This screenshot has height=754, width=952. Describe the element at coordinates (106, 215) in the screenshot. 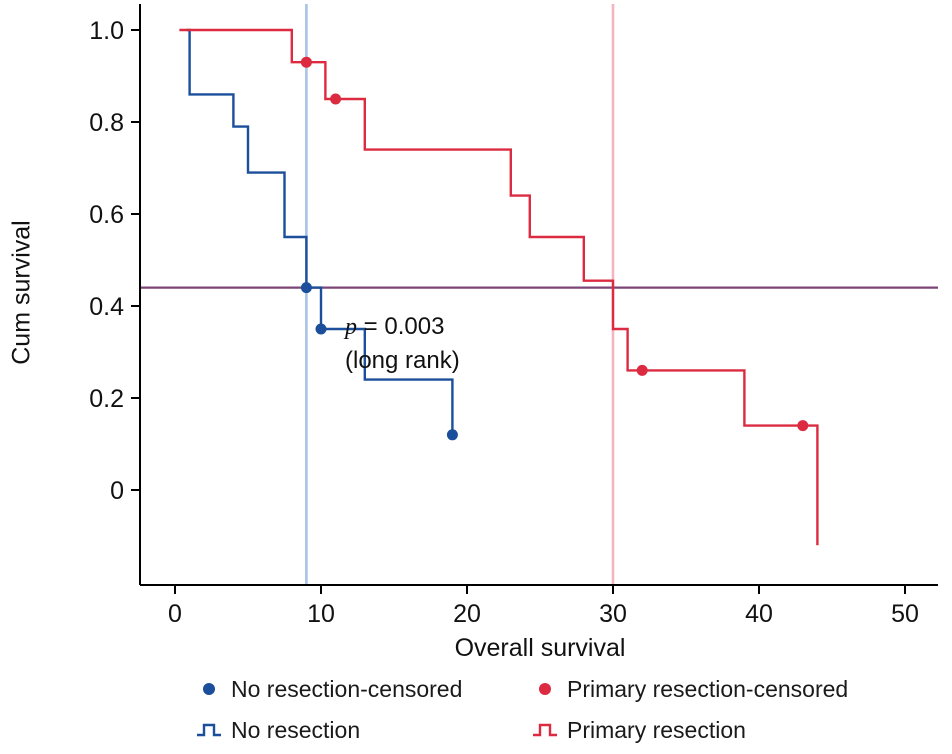

I see `y-tick-label: 0.6` at that location.